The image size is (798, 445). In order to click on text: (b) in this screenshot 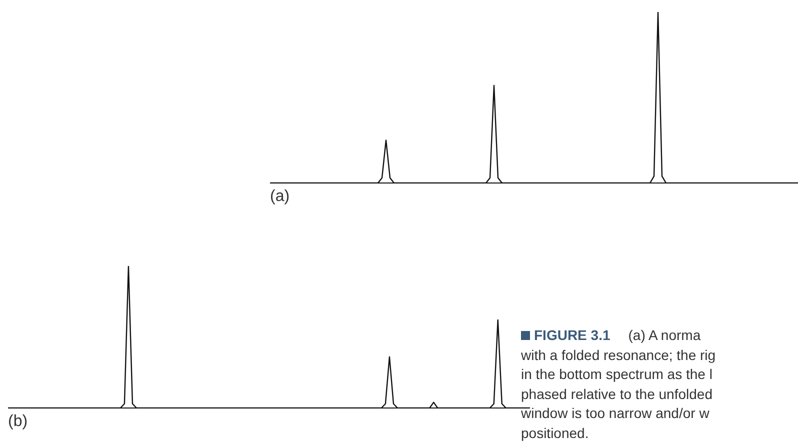, I will do `click(18, 422)`.